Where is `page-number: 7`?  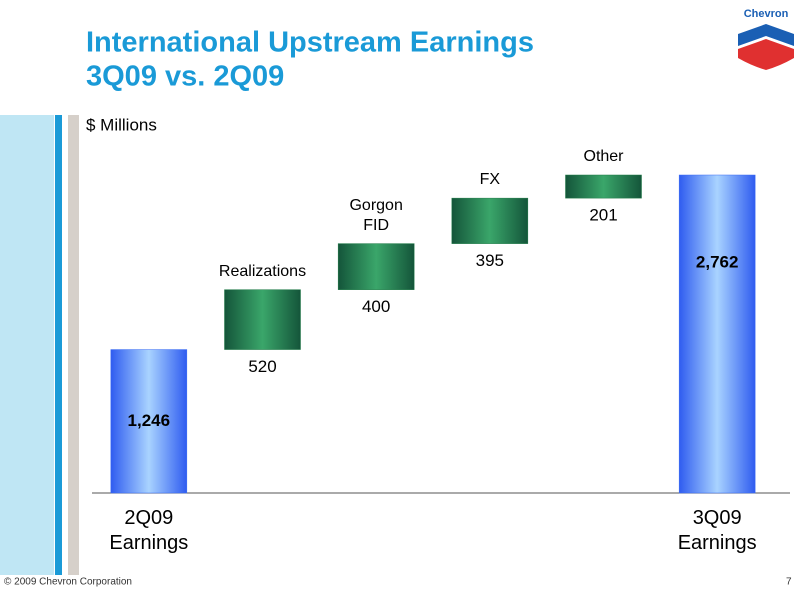 page-number: 7 is located at coordinates (789, 582).